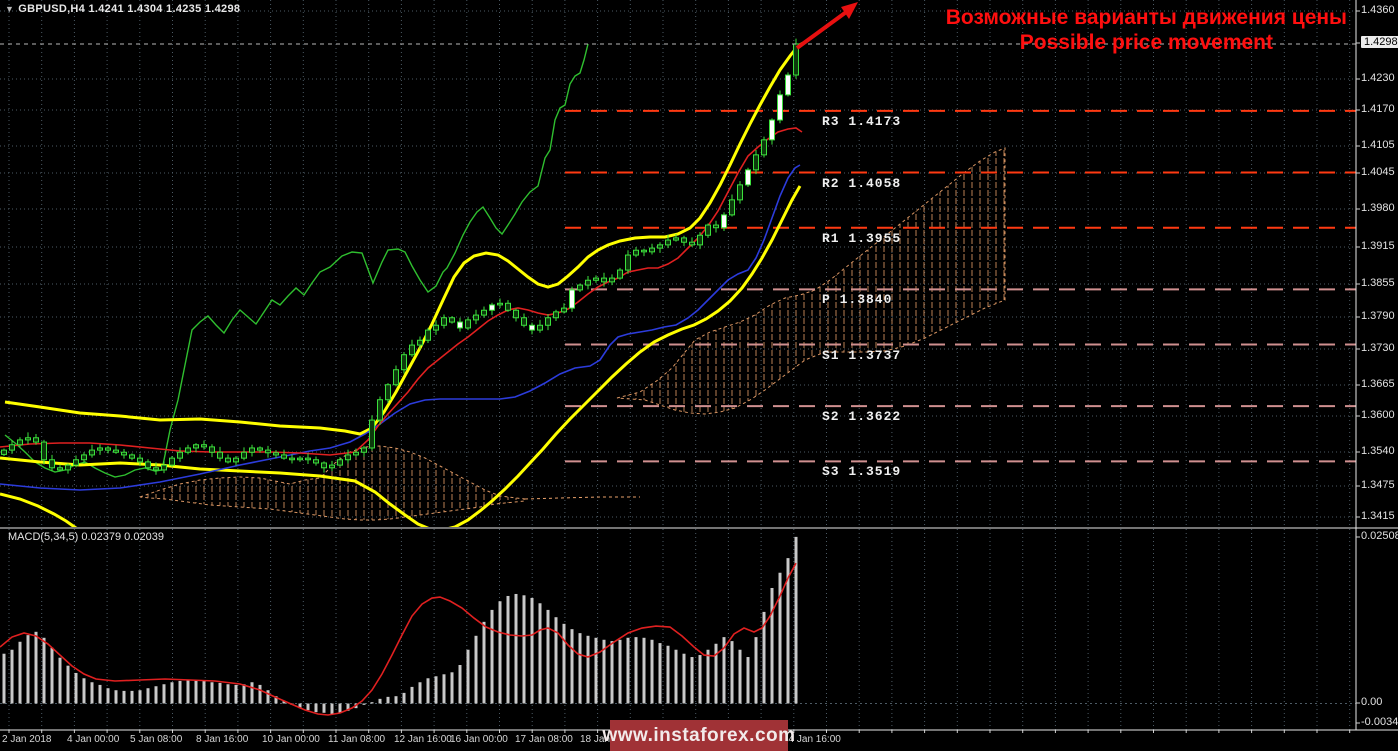 This screenshot has width=1398, height=751. What do you see at coordinates (291, 739) in the screenshot?
I see `time-axis-label: 10 Jan 00:00` at bounding box center [291, 739].